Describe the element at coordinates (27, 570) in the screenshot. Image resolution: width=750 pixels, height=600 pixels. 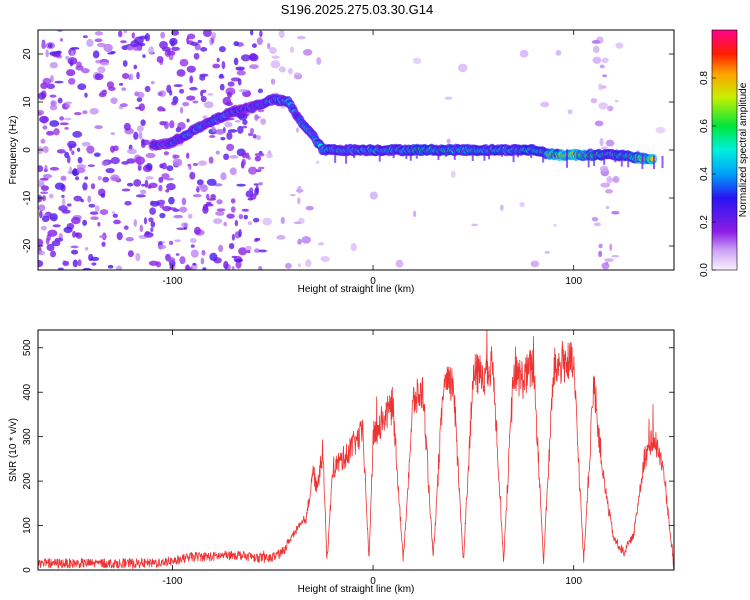
I see `snr-y-tick-label: 0` at that location.